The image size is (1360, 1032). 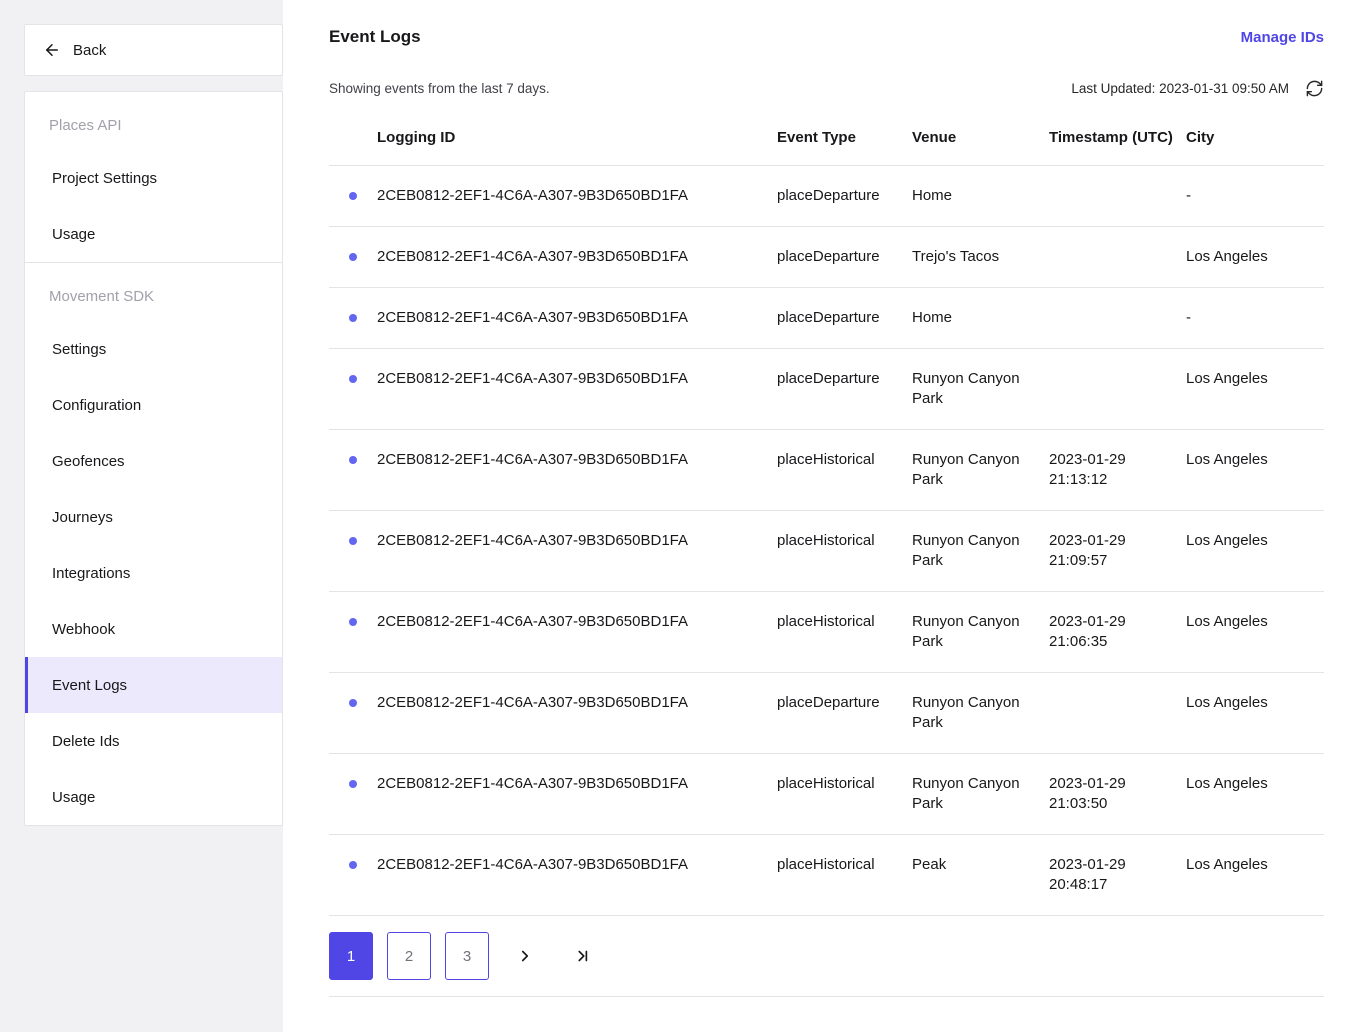 What do you see at coordinates (1180, 88) in the screenshot?
I see `last-updated-text: Last Updated: 2023-01-31 09:50 AM` at bounding box center [1180, 88].